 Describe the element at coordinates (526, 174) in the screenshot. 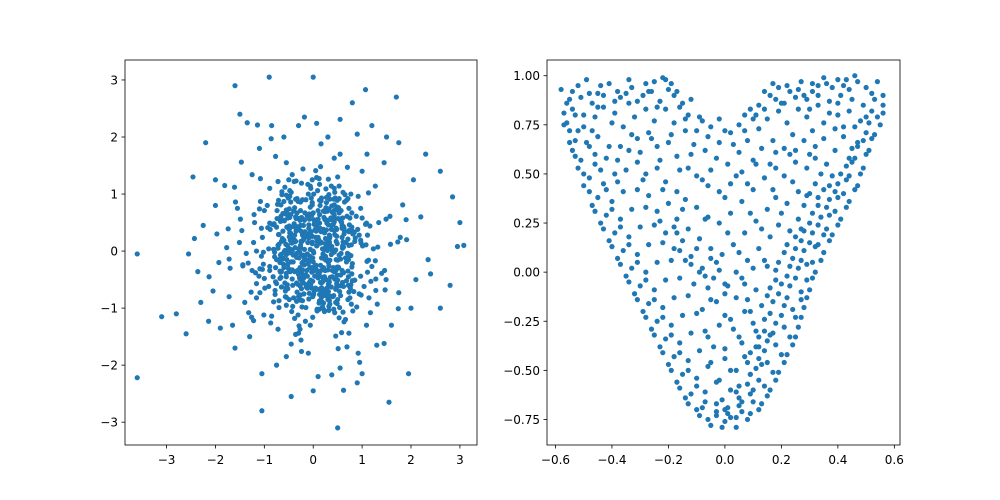

I see `y-tick-label: 0.50` at that location.